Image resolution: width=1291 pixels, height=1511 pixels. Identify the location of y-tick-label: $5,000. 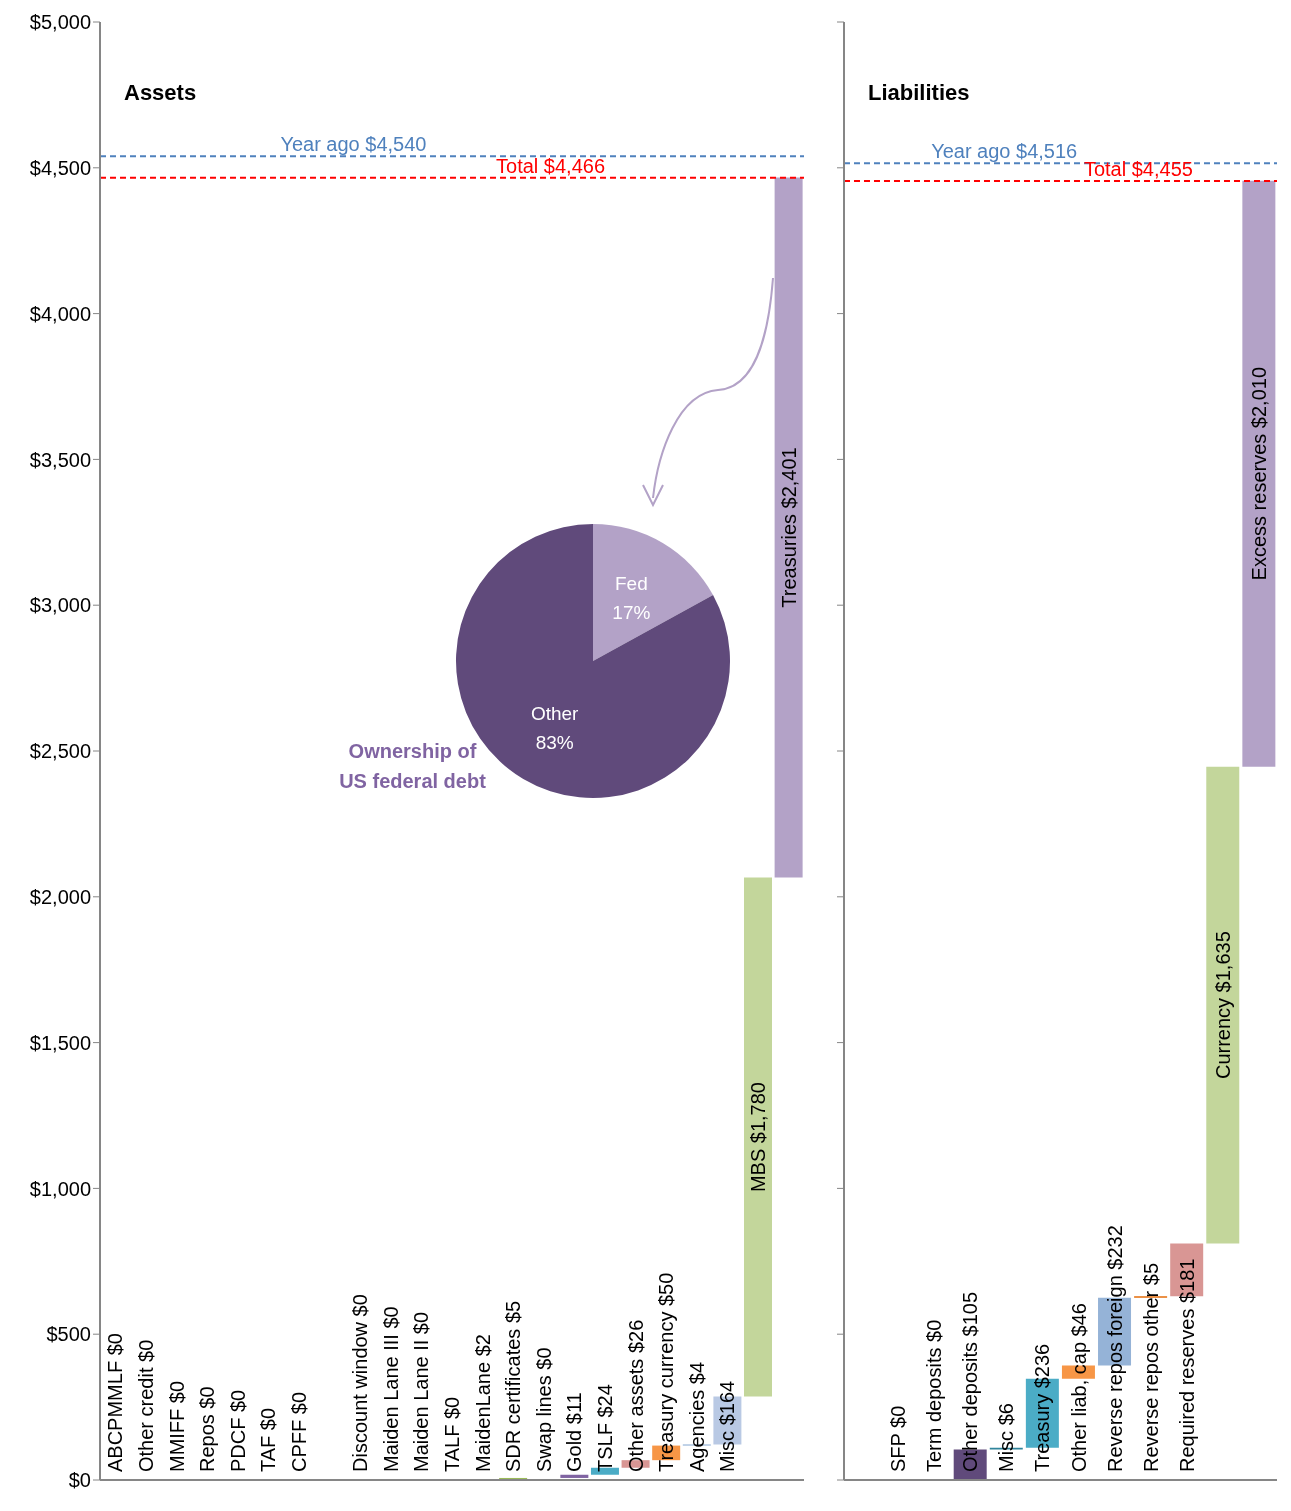
(60, 22).